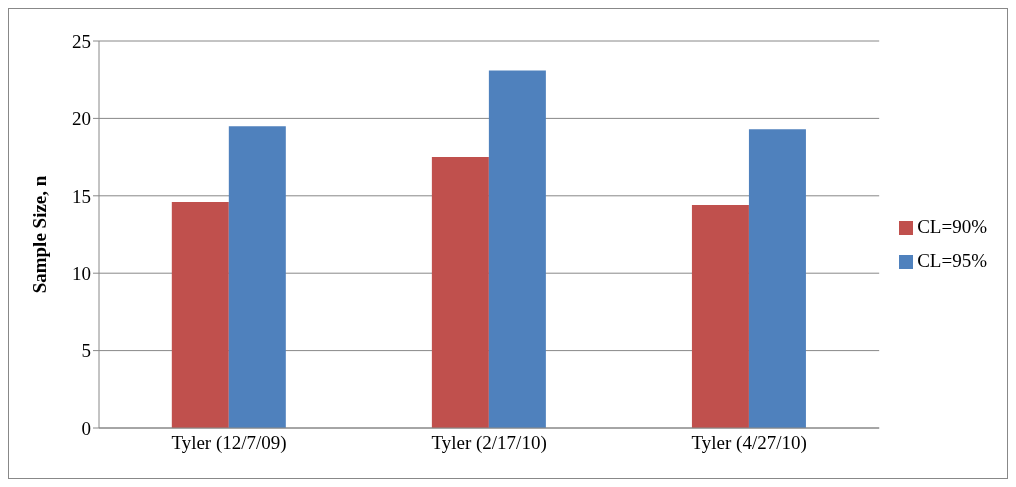  I want to click on y-tick-label: 0, so click(86, 428).